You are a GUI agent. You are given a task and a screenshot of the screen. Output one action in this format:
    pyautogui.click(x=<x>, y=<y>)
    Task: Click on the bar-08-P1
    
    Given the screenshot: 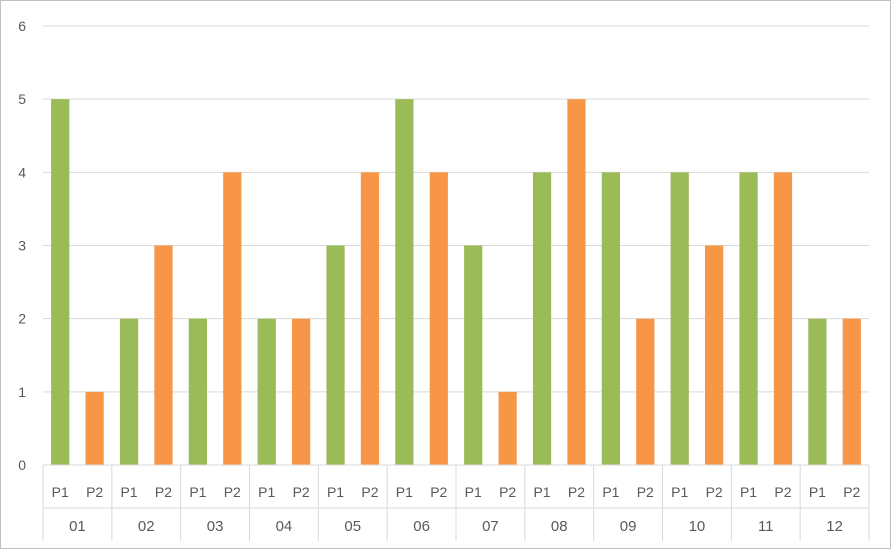 What is the action you would take?
    pyautogui.click(x=542, y=318)
    